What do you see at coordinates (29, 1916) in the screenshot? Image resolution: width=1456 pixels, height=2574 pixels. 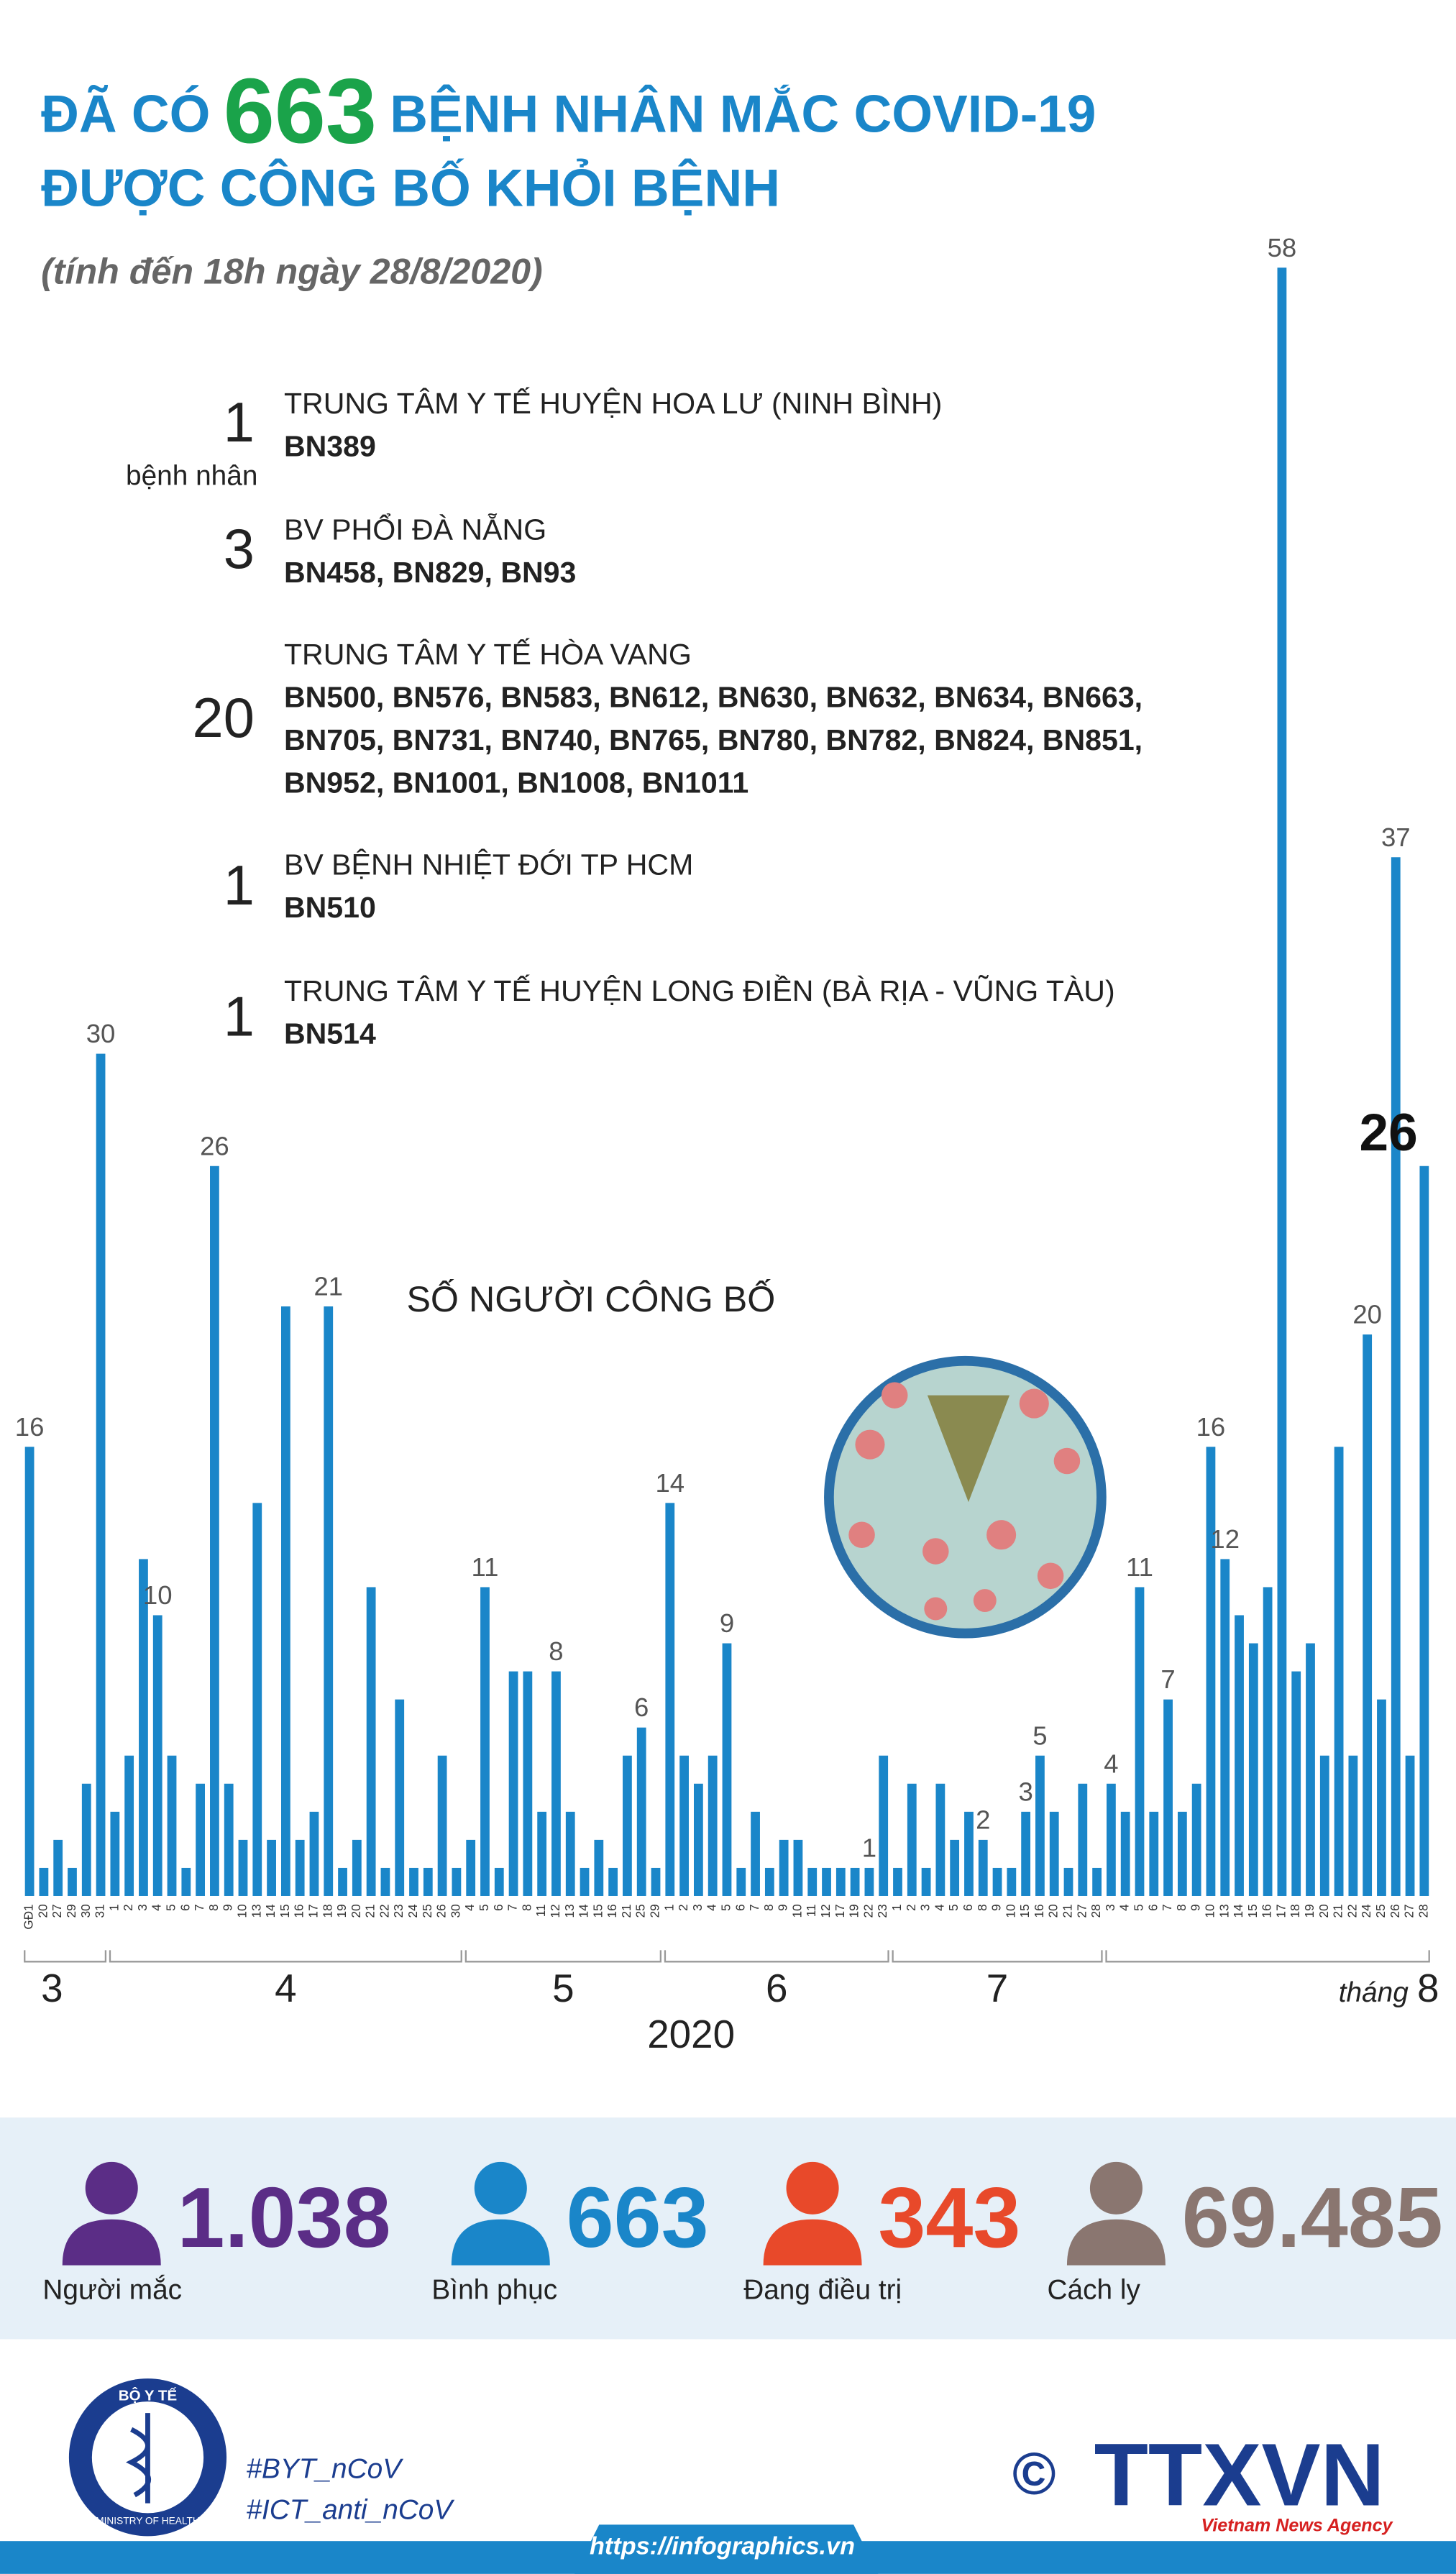 I see `x-tick-label: GĐ1` at bounding box center [29, 1916].